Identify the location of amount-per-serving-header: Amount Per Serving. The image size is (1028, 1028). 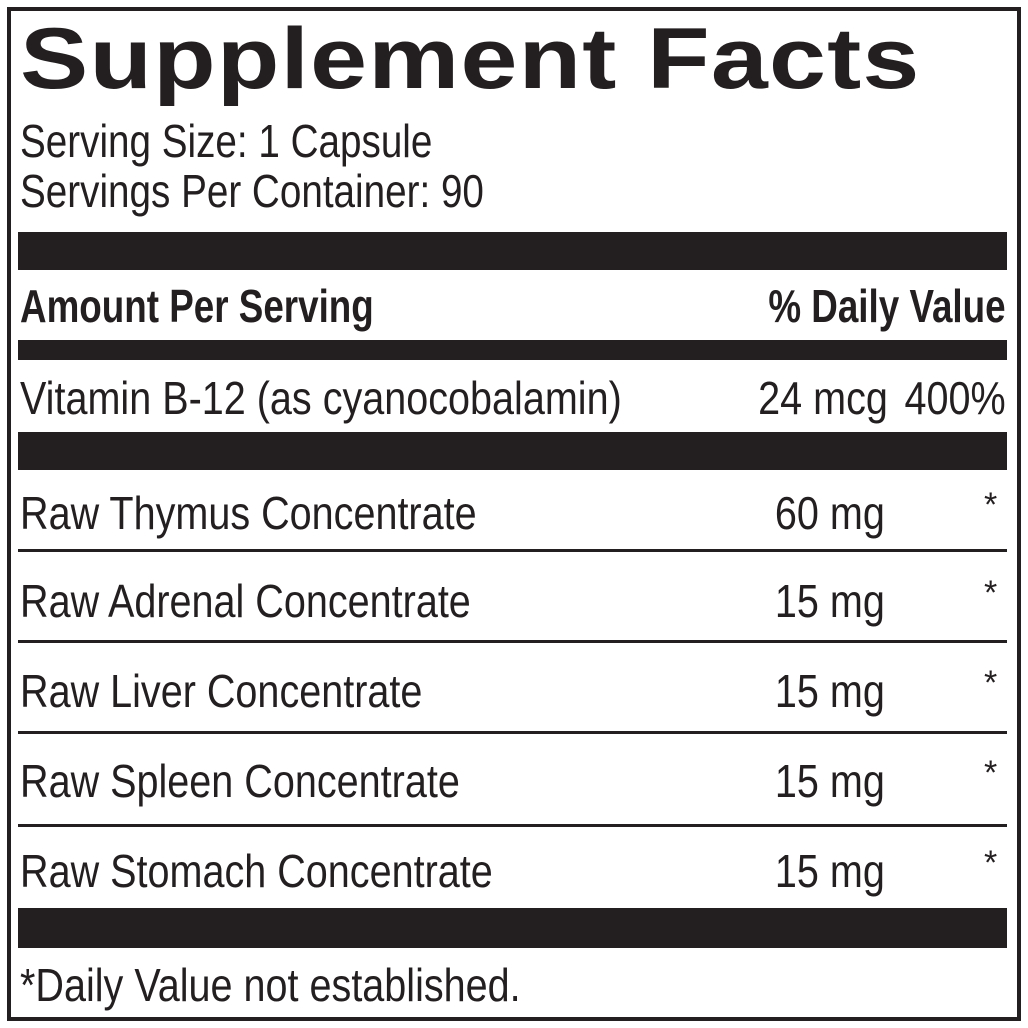
(197, 306).